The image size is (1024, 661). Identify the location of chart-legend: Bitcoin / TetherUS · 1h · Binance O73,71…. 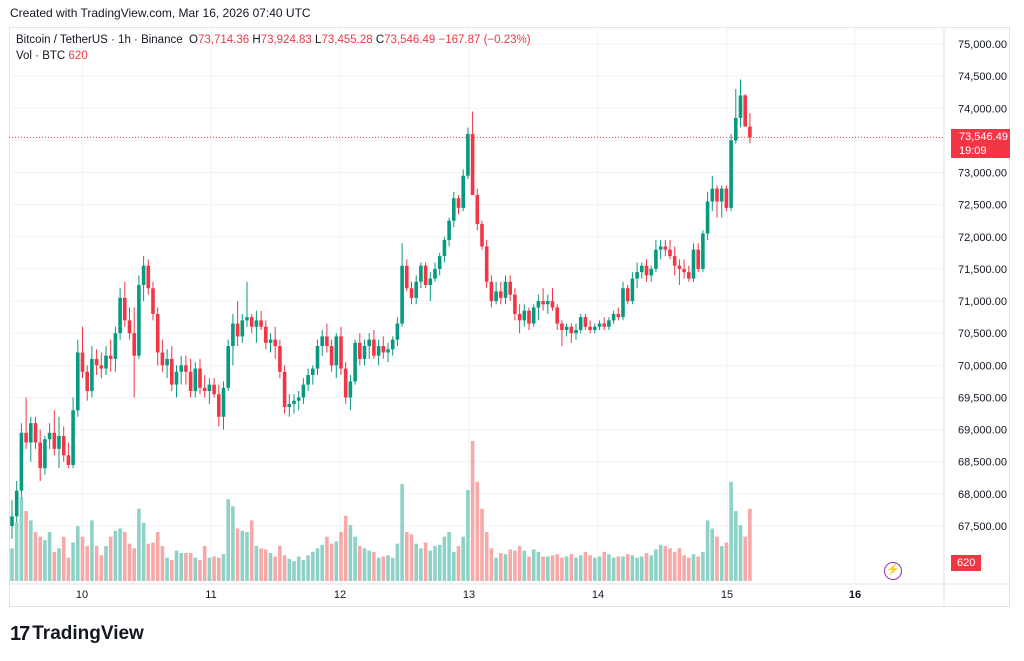
(273, 48).